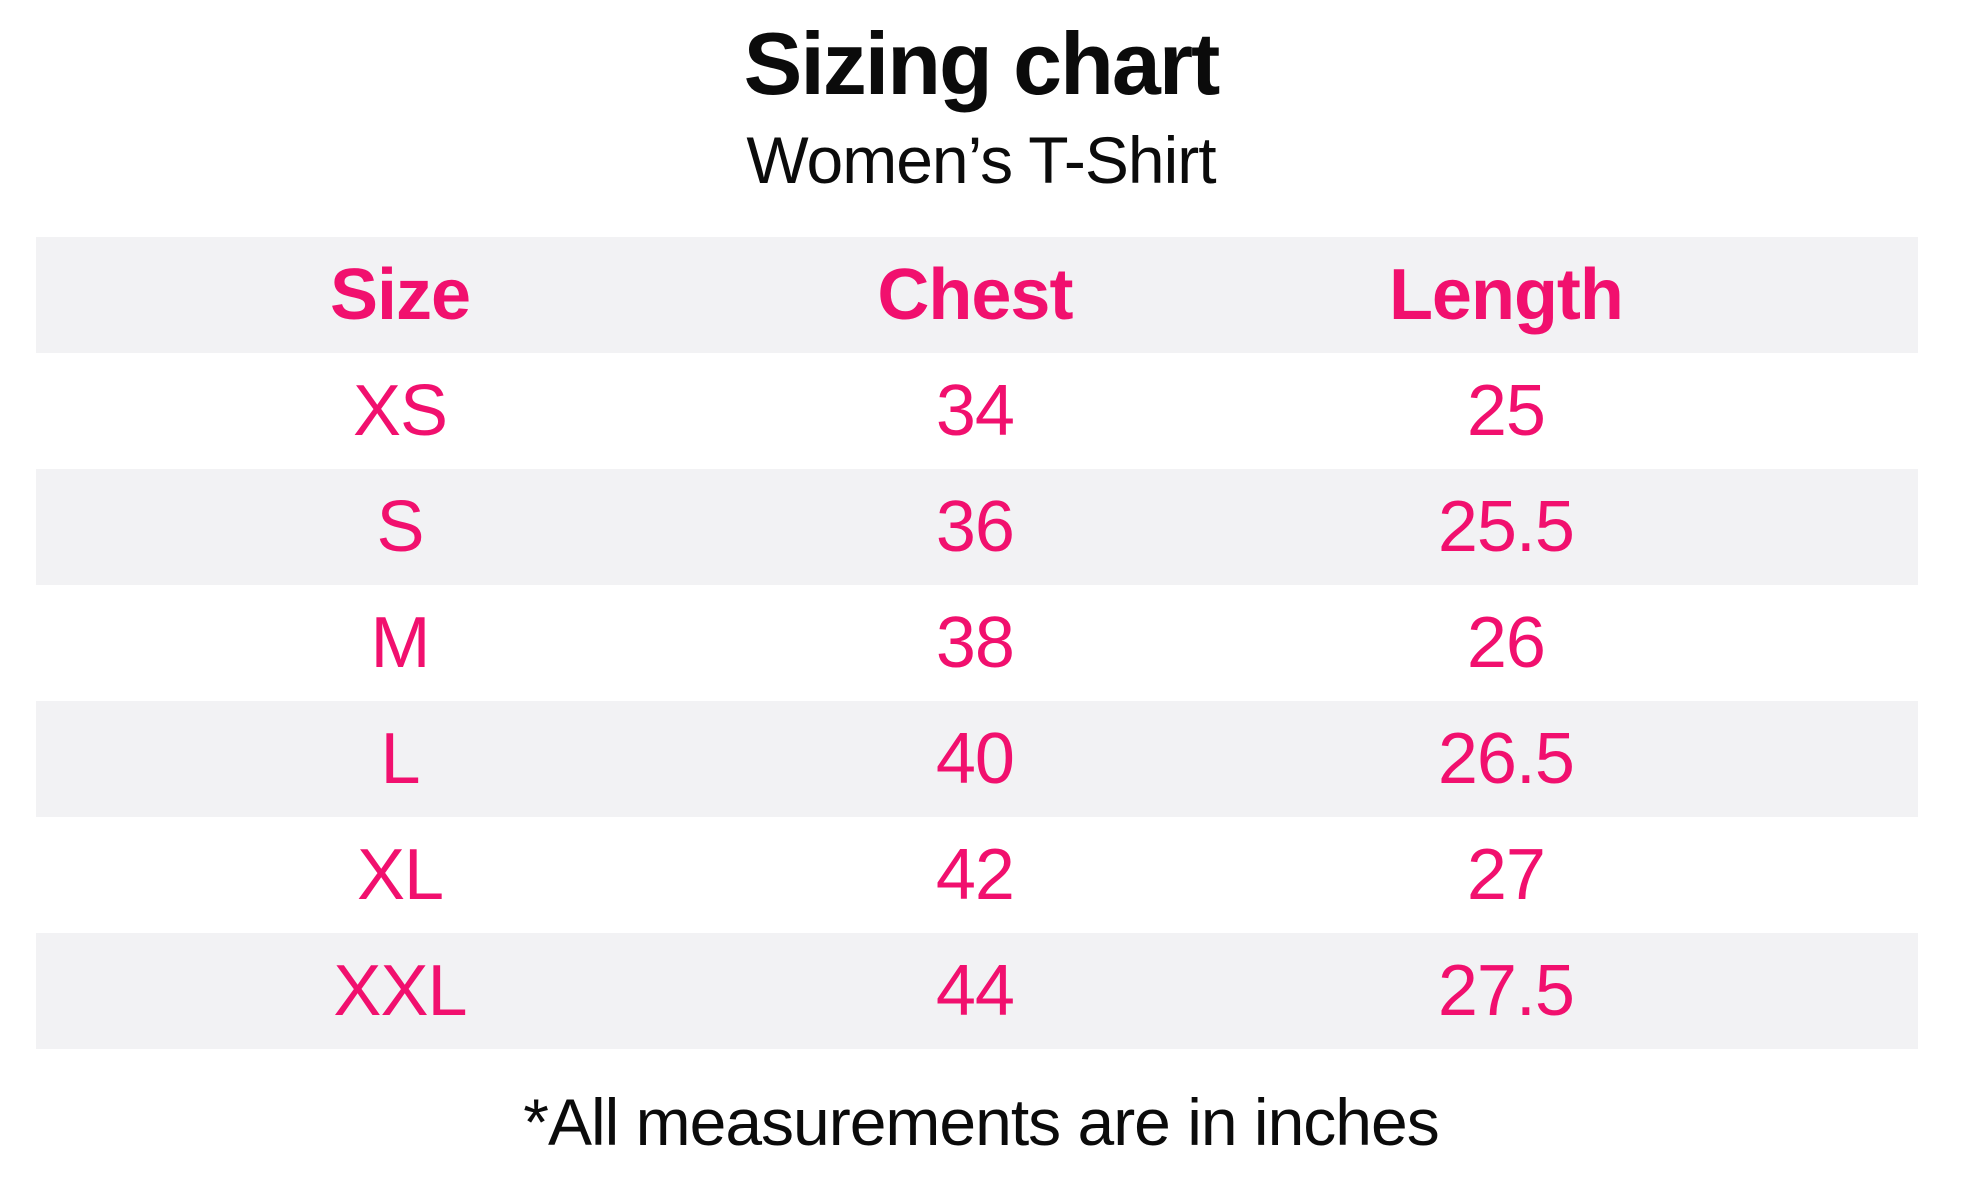 This screenshot has width=1962, height=1187. What do you see at coordinates (1506, 991) in the screenshot?
I see `length-cell: 27.5` at bounding box center [1506, 991].